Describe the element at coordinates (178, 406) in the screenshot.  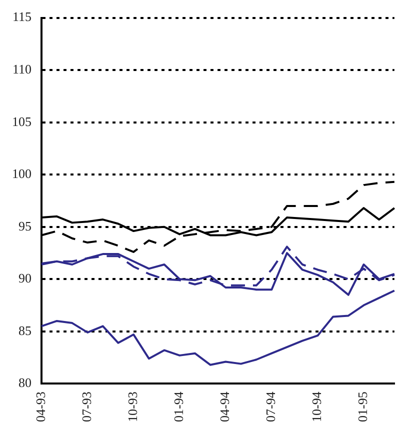
I see `x-tick-label: 01-94` at that location.